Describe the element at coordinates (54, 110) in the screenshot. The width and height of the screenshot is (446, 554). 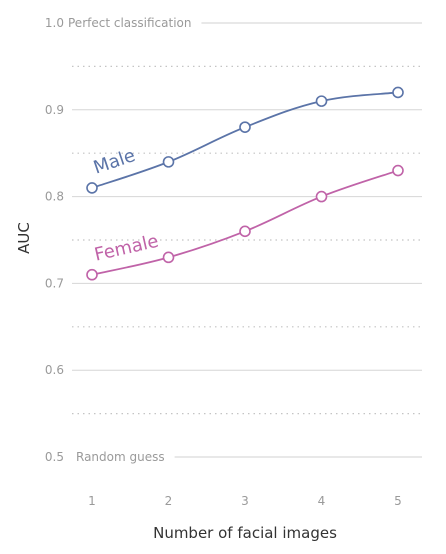
I see `y-tick-label: 0.9` at that location.